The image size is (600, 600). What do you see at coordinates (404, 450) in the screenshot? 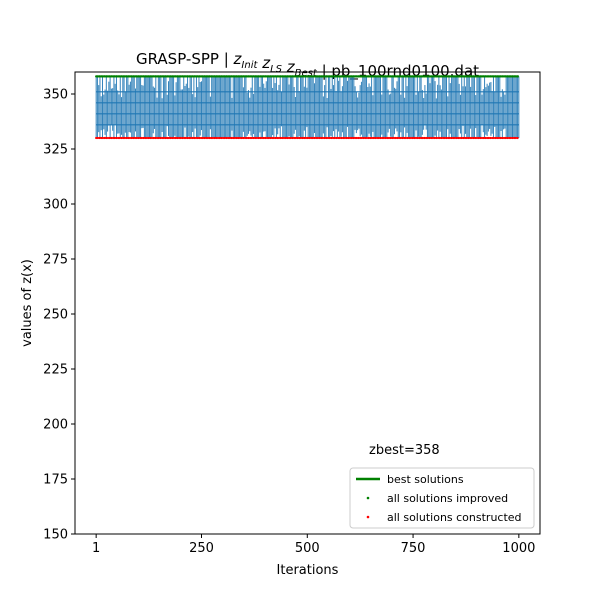
I see `zbest-annotation: zbest=358` at bounding box center [404, 450].